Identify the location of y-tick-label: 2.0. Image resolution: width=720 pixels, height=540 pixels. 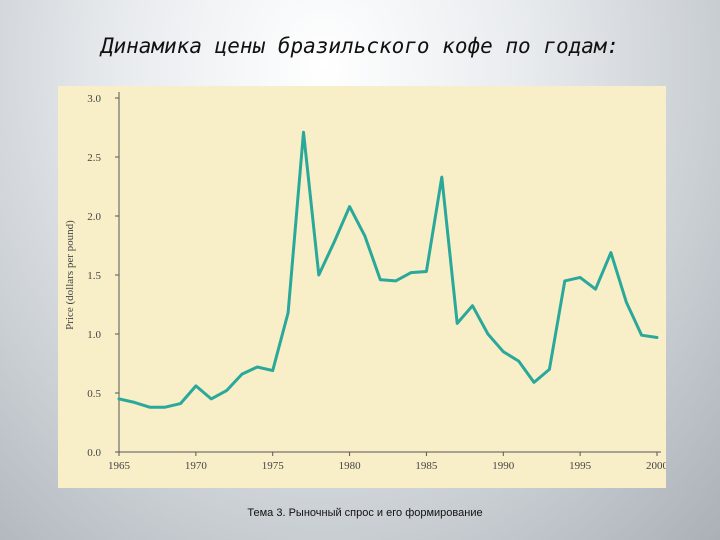
(94, 217).